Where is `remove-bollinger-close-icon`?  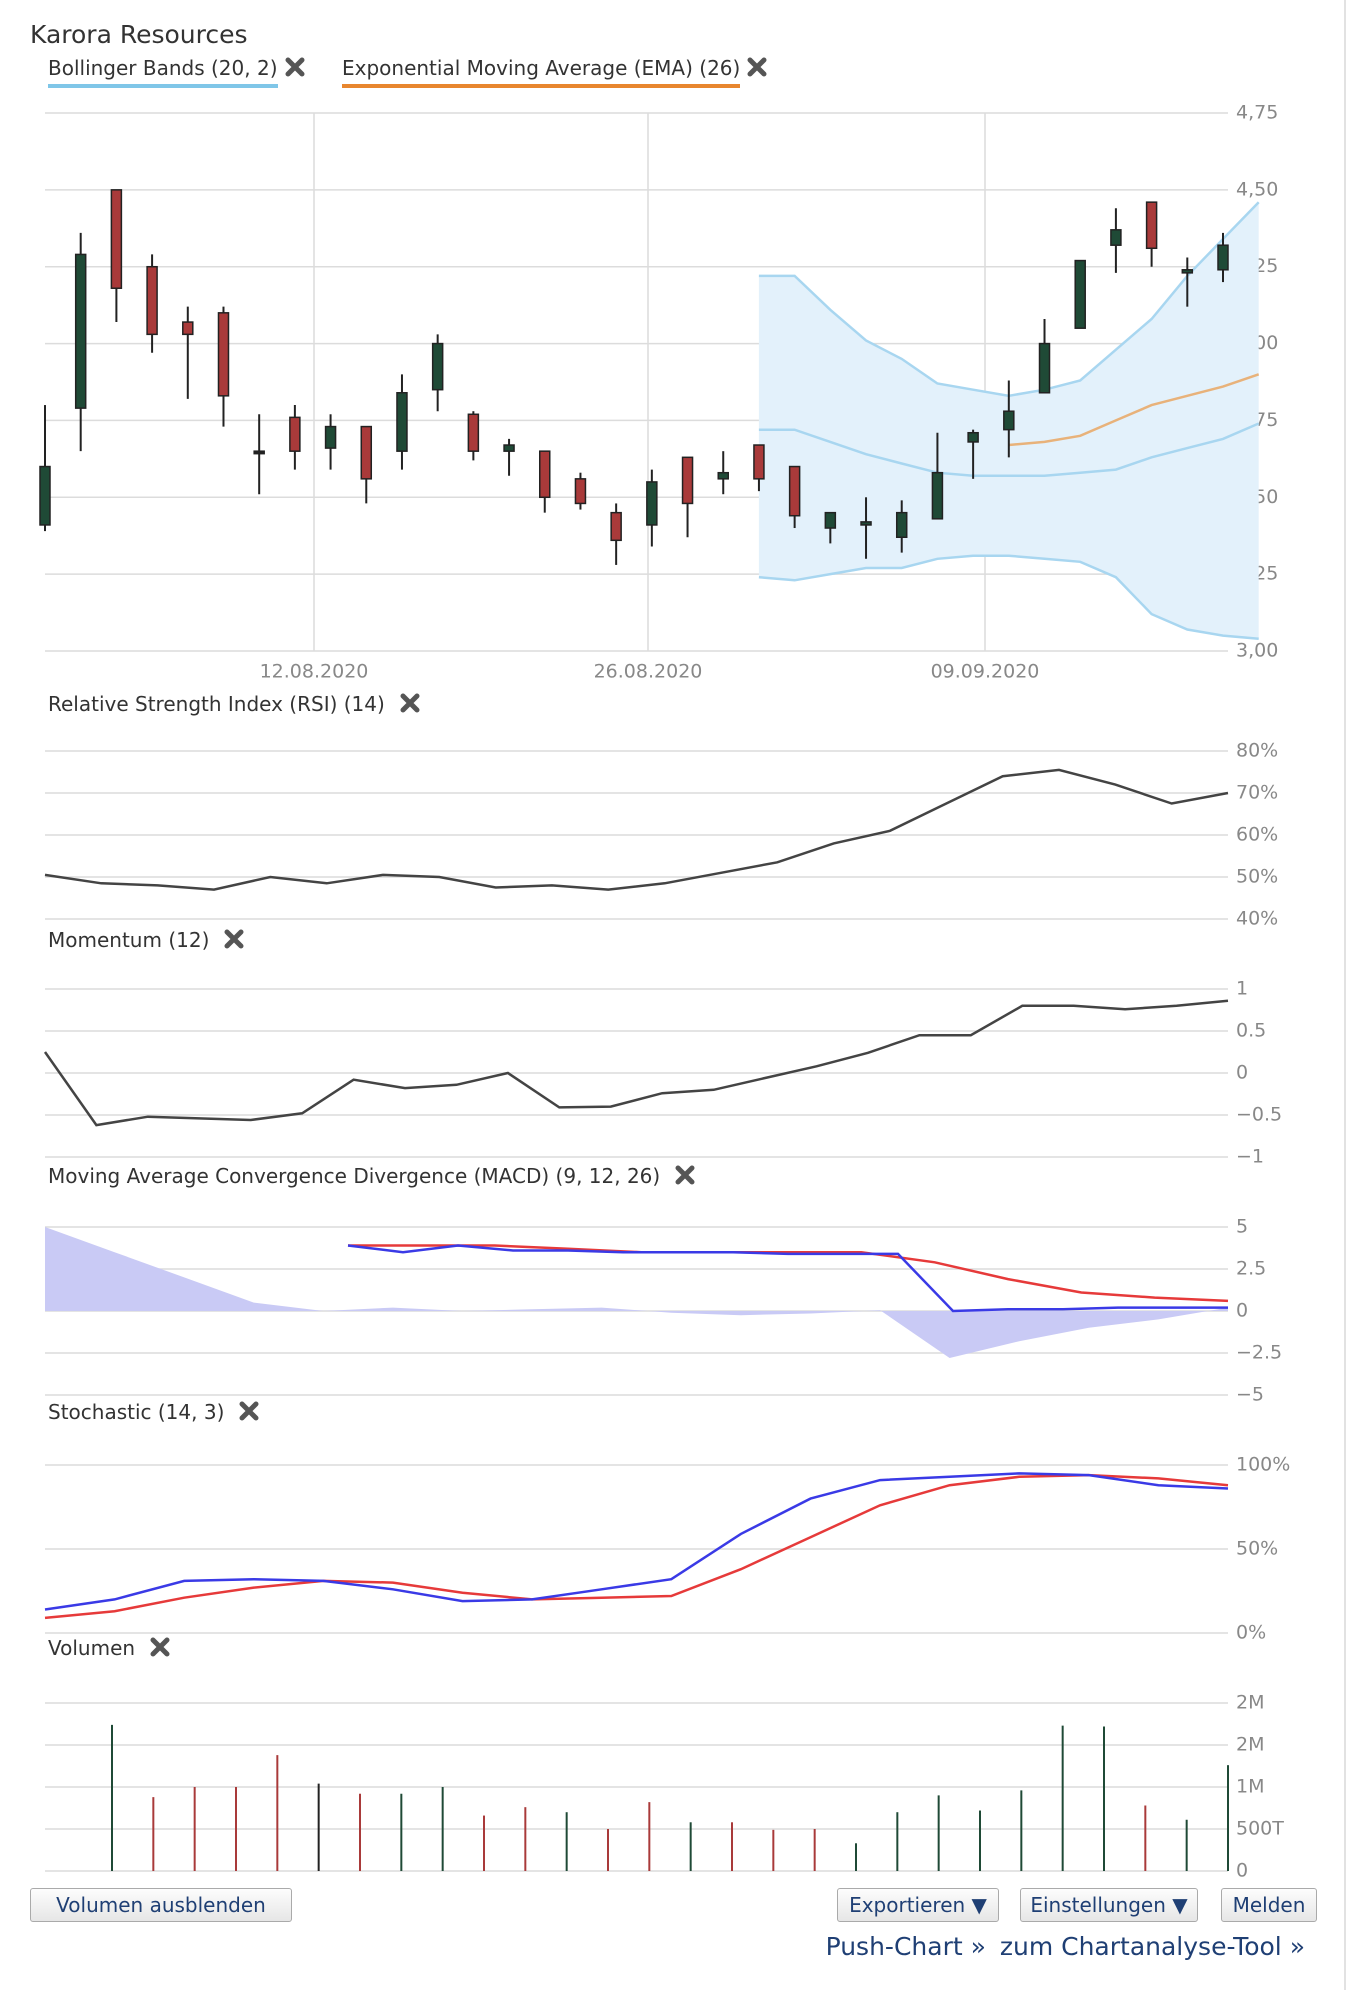 remove-bollinger-close-icon is located at coordinates (295, 67).